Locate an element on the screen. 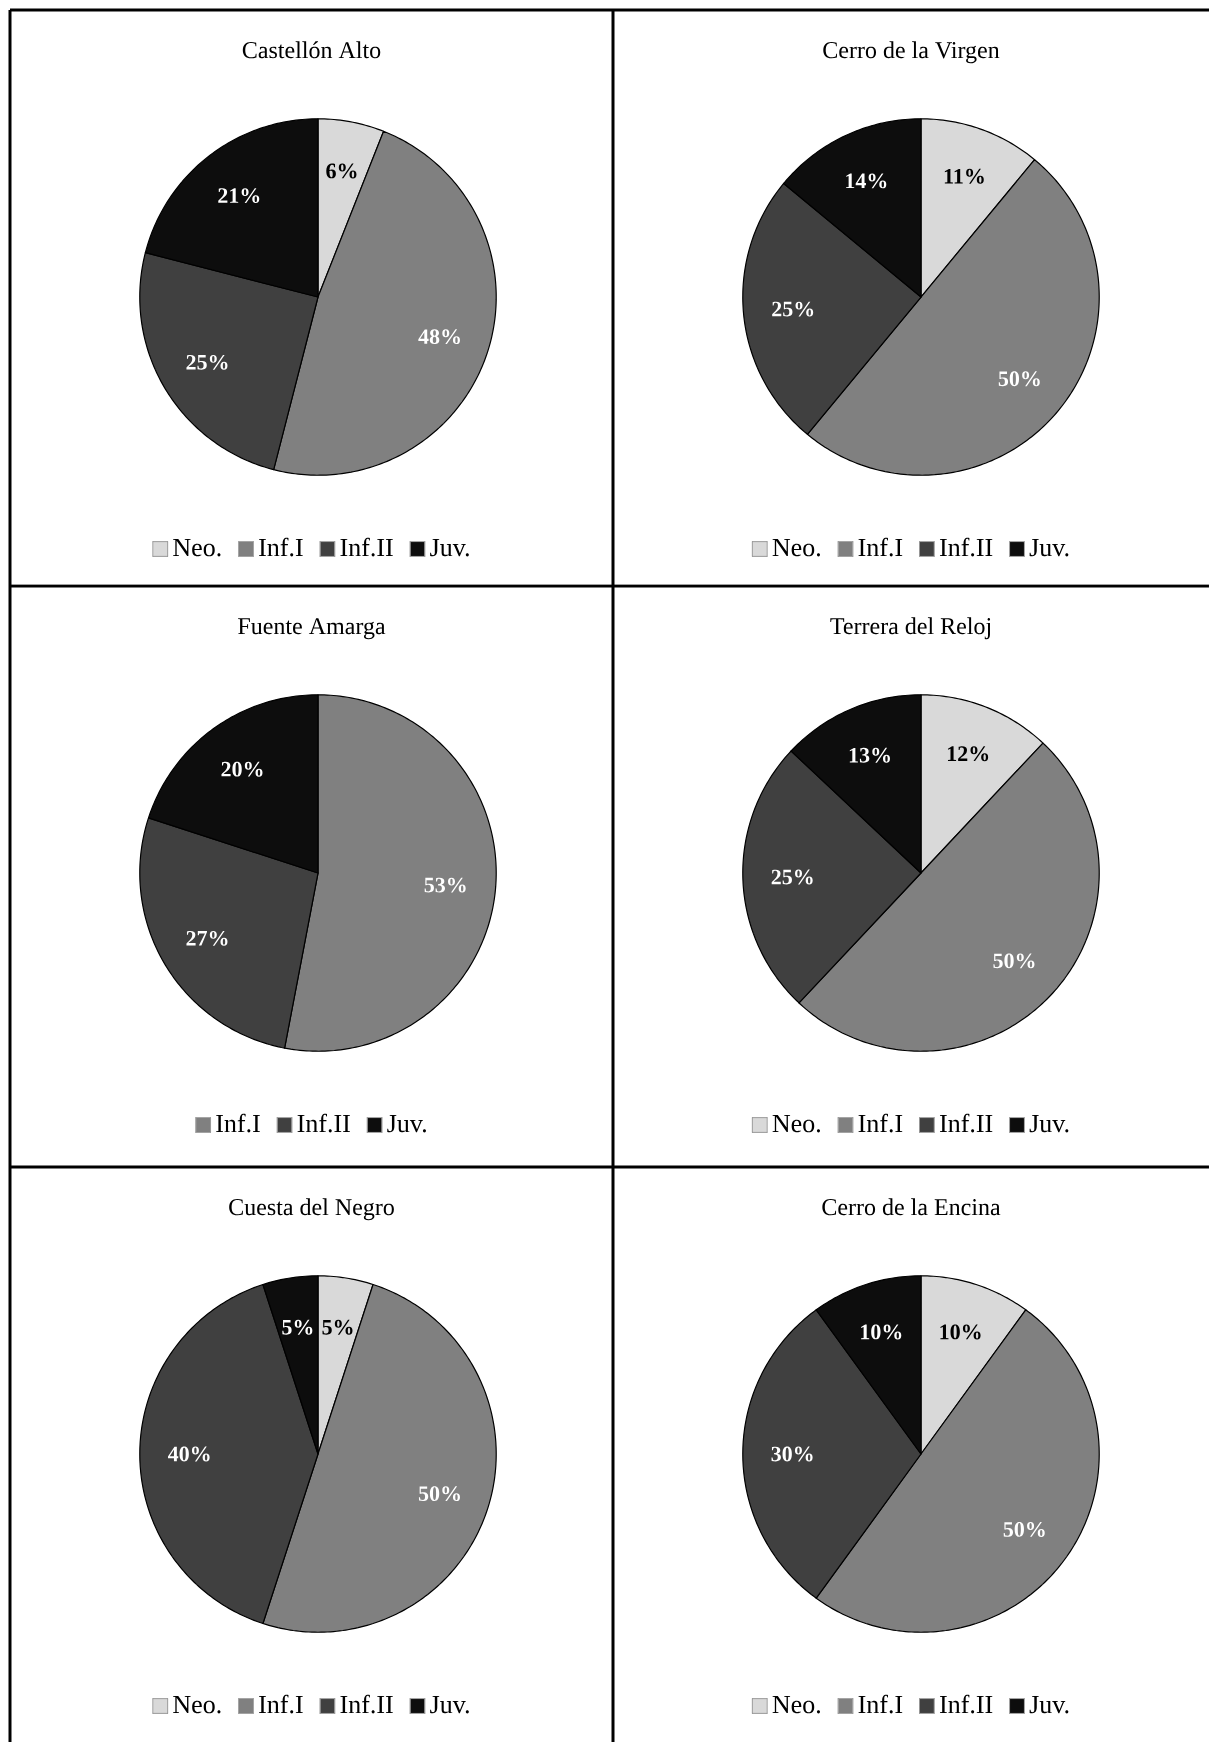 The width and height of the screenshot is (1209, 1742). data-label: 12% is located at coordinates (968, 754).